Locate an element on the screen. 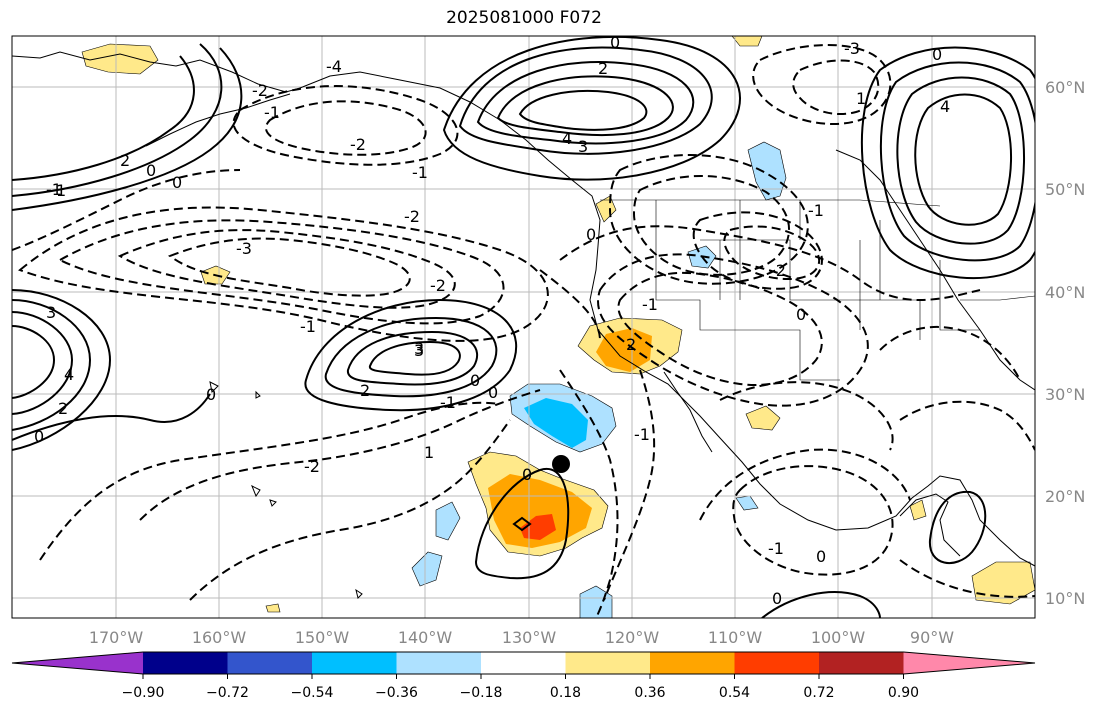 The width and height of the screenshot is (1105, 712). political-borders is located at coordinates (817, 290).